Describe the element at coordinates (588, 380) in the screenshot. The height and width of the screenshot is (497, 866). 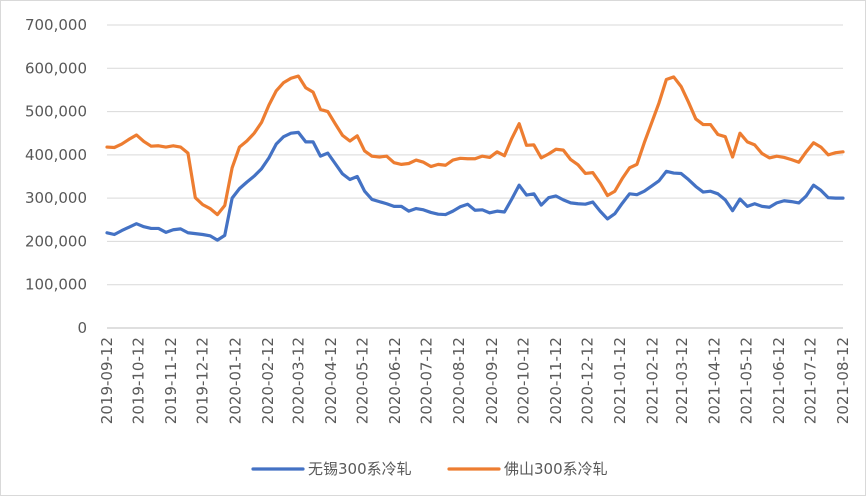
I see `x-tick-label: 2020-12-12` at that location.